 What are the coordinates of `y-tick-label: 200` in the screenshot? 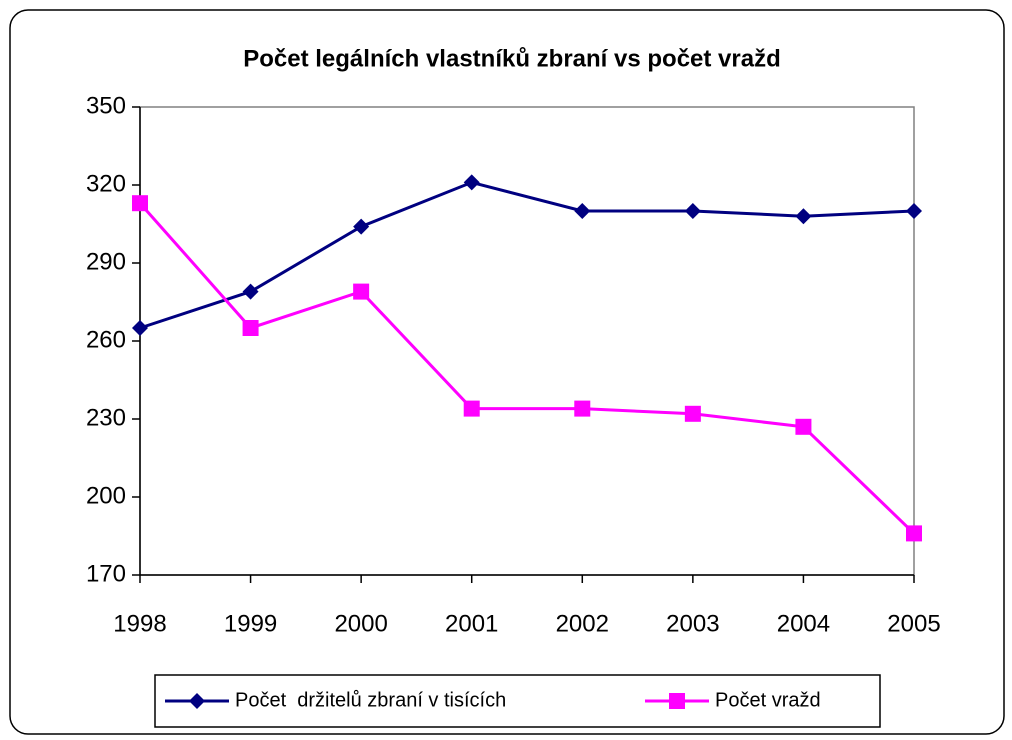 It's located at (106, 495).